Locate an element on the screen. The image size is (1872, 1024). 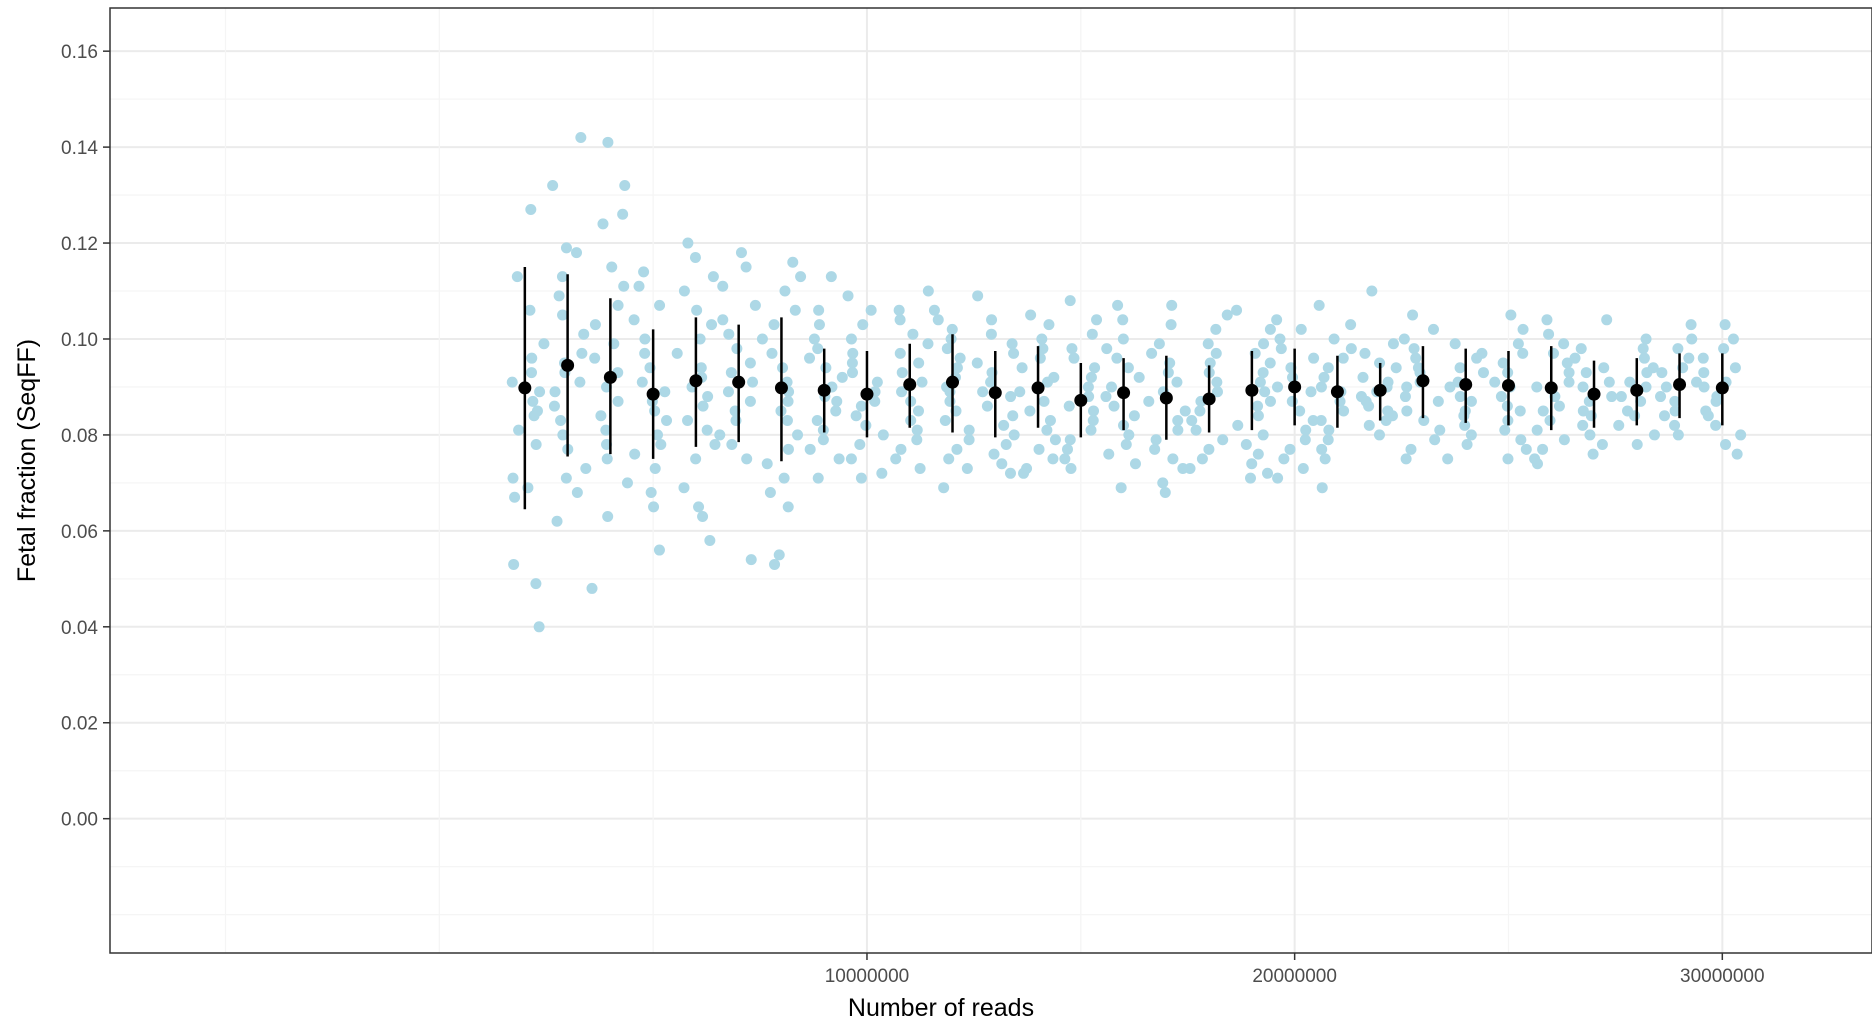
y-axis: 0.00 0.02 0.04 0.06 0.08 0.10 0.12 0.14 0.16 is located at coordinates (85, 436).